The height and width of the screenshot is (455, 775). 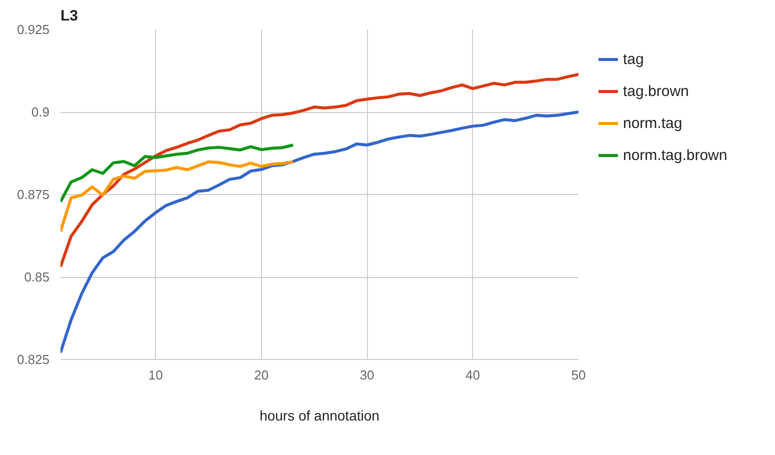 I want to click on x-axis-title: hours of annotation, so click(x=320, y=416).